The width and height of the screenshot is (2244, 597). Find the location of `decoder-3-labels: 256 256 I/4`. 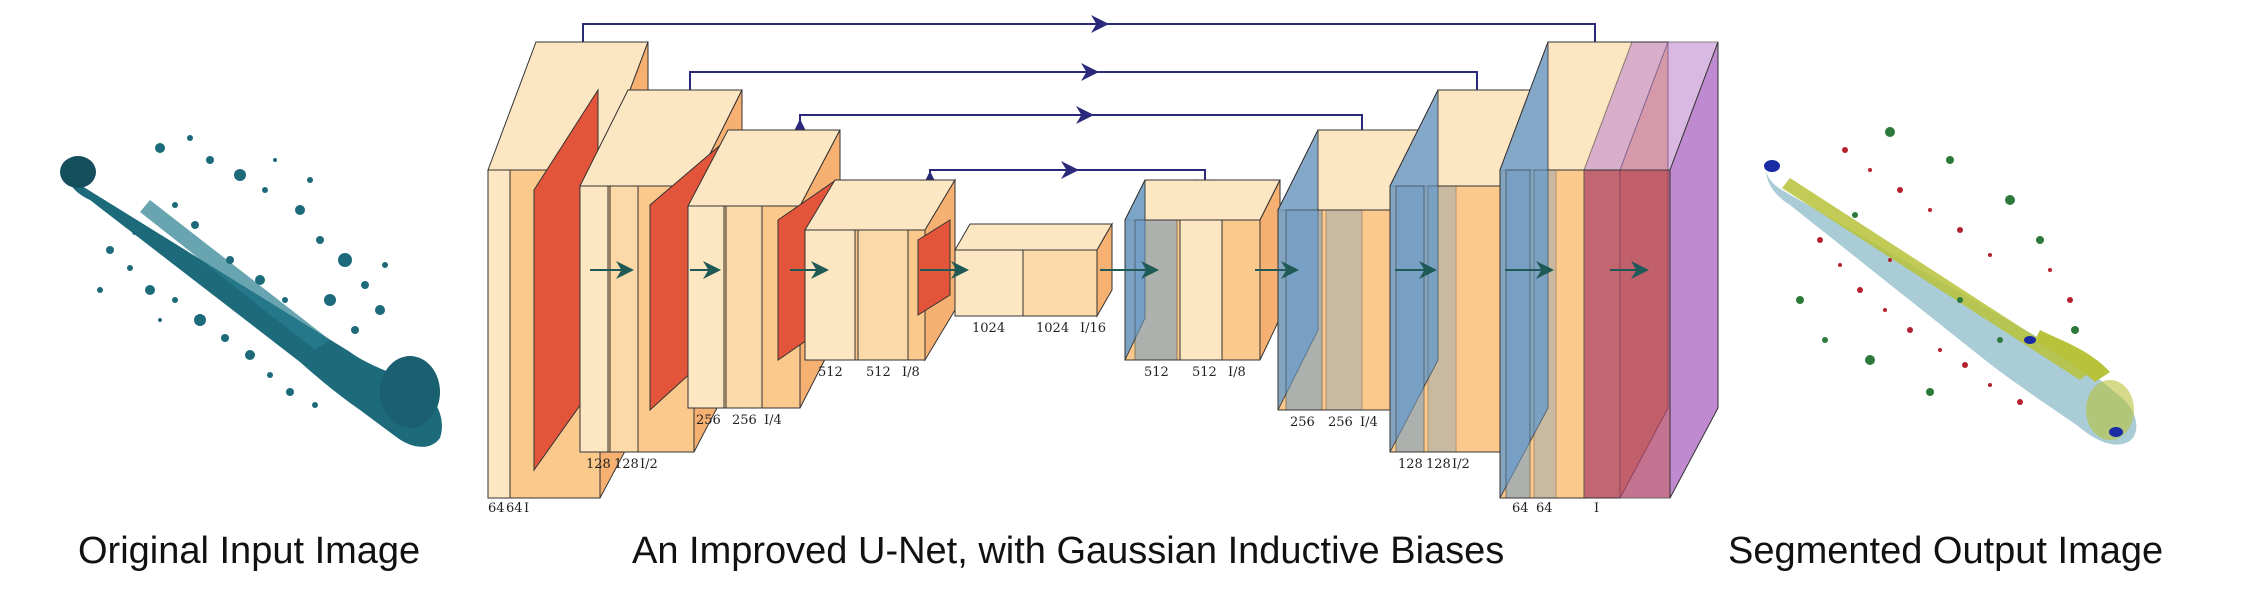

decoder-3-labels: 256 256 I/4 is located at coordinates (1334, 422).